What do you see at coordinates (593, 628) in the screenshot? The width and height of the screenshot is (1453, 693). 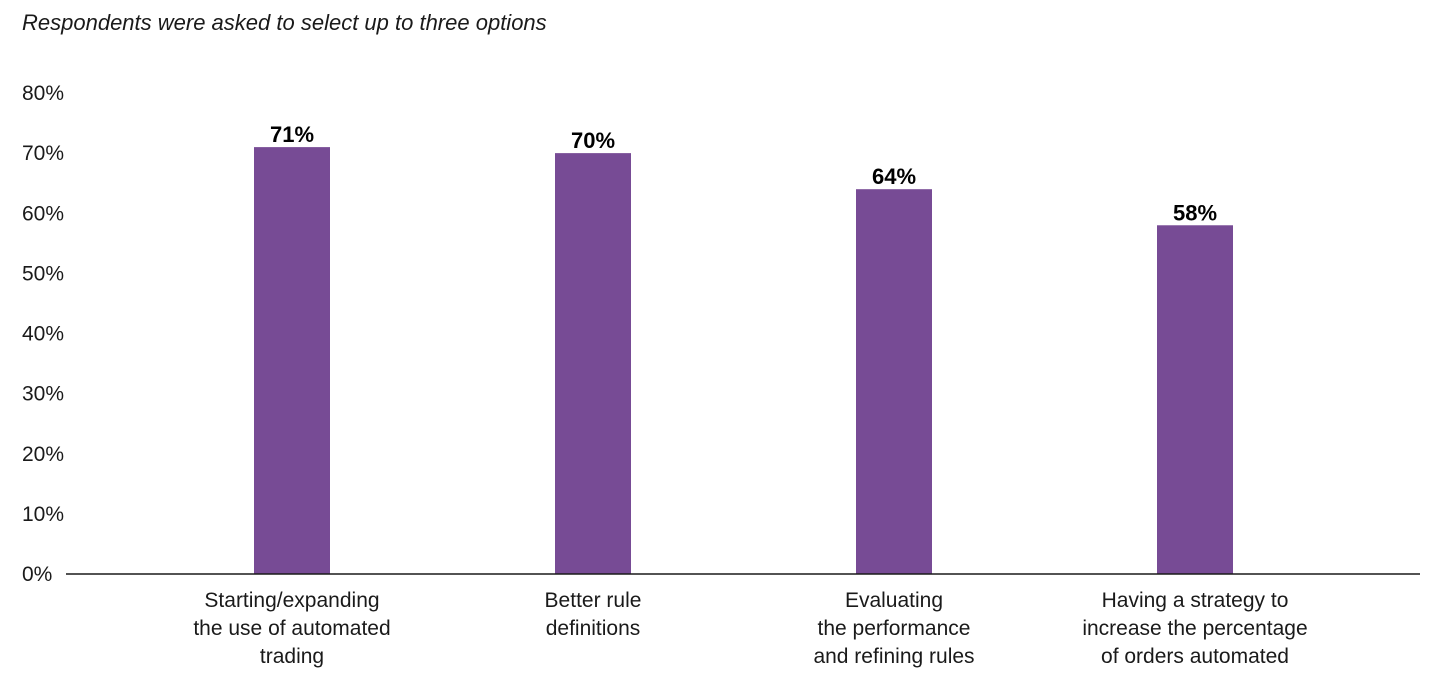 I see `x-category-label-line: definitions` at bounding box center [593, 628].